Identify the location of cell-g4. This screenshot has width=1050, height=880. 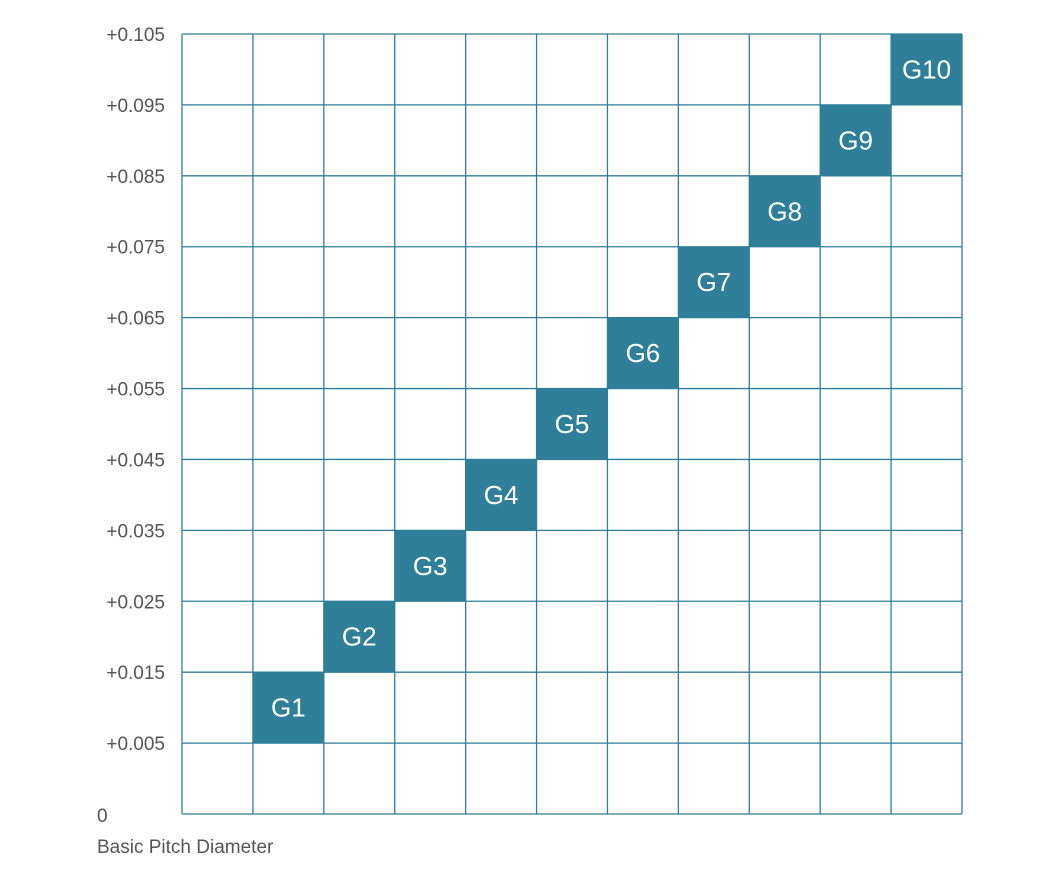
(501, 495).